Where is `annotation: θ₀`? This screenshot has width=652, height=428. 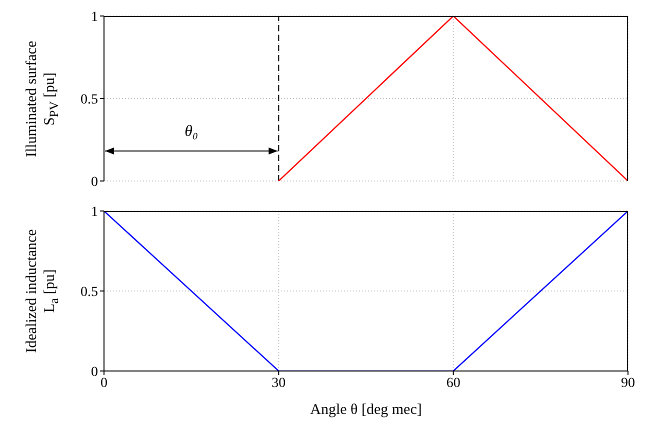
annotation: θ₀ is located at coordinates (192, 132).